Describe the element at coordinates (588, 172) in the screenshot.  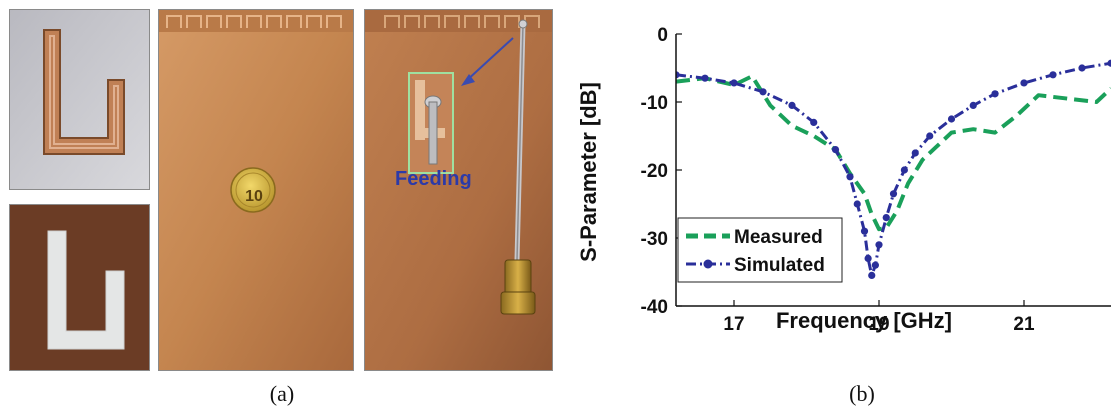
I see `y-axis-label: S-Parameter [dB]` at that location.